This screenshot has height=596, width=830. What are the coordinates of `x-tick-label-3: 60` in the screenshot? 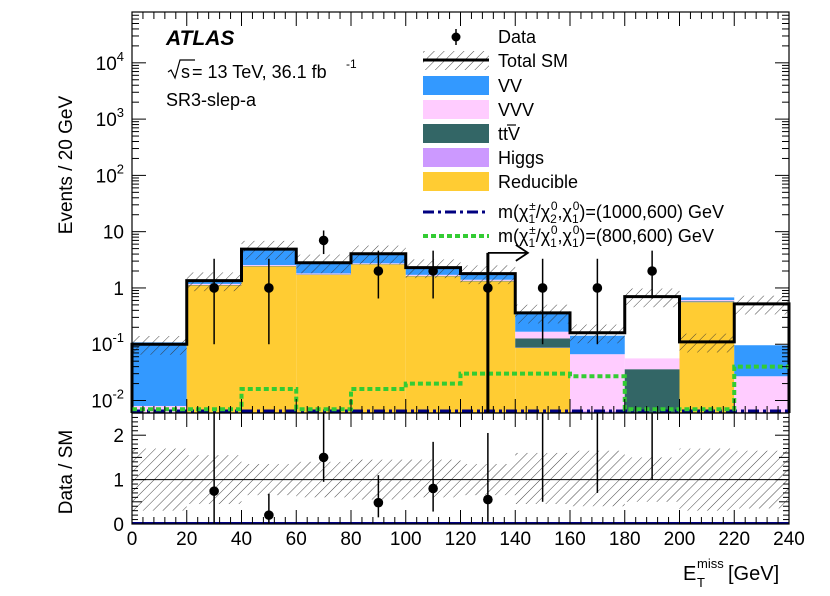 It's located at (296, 539).